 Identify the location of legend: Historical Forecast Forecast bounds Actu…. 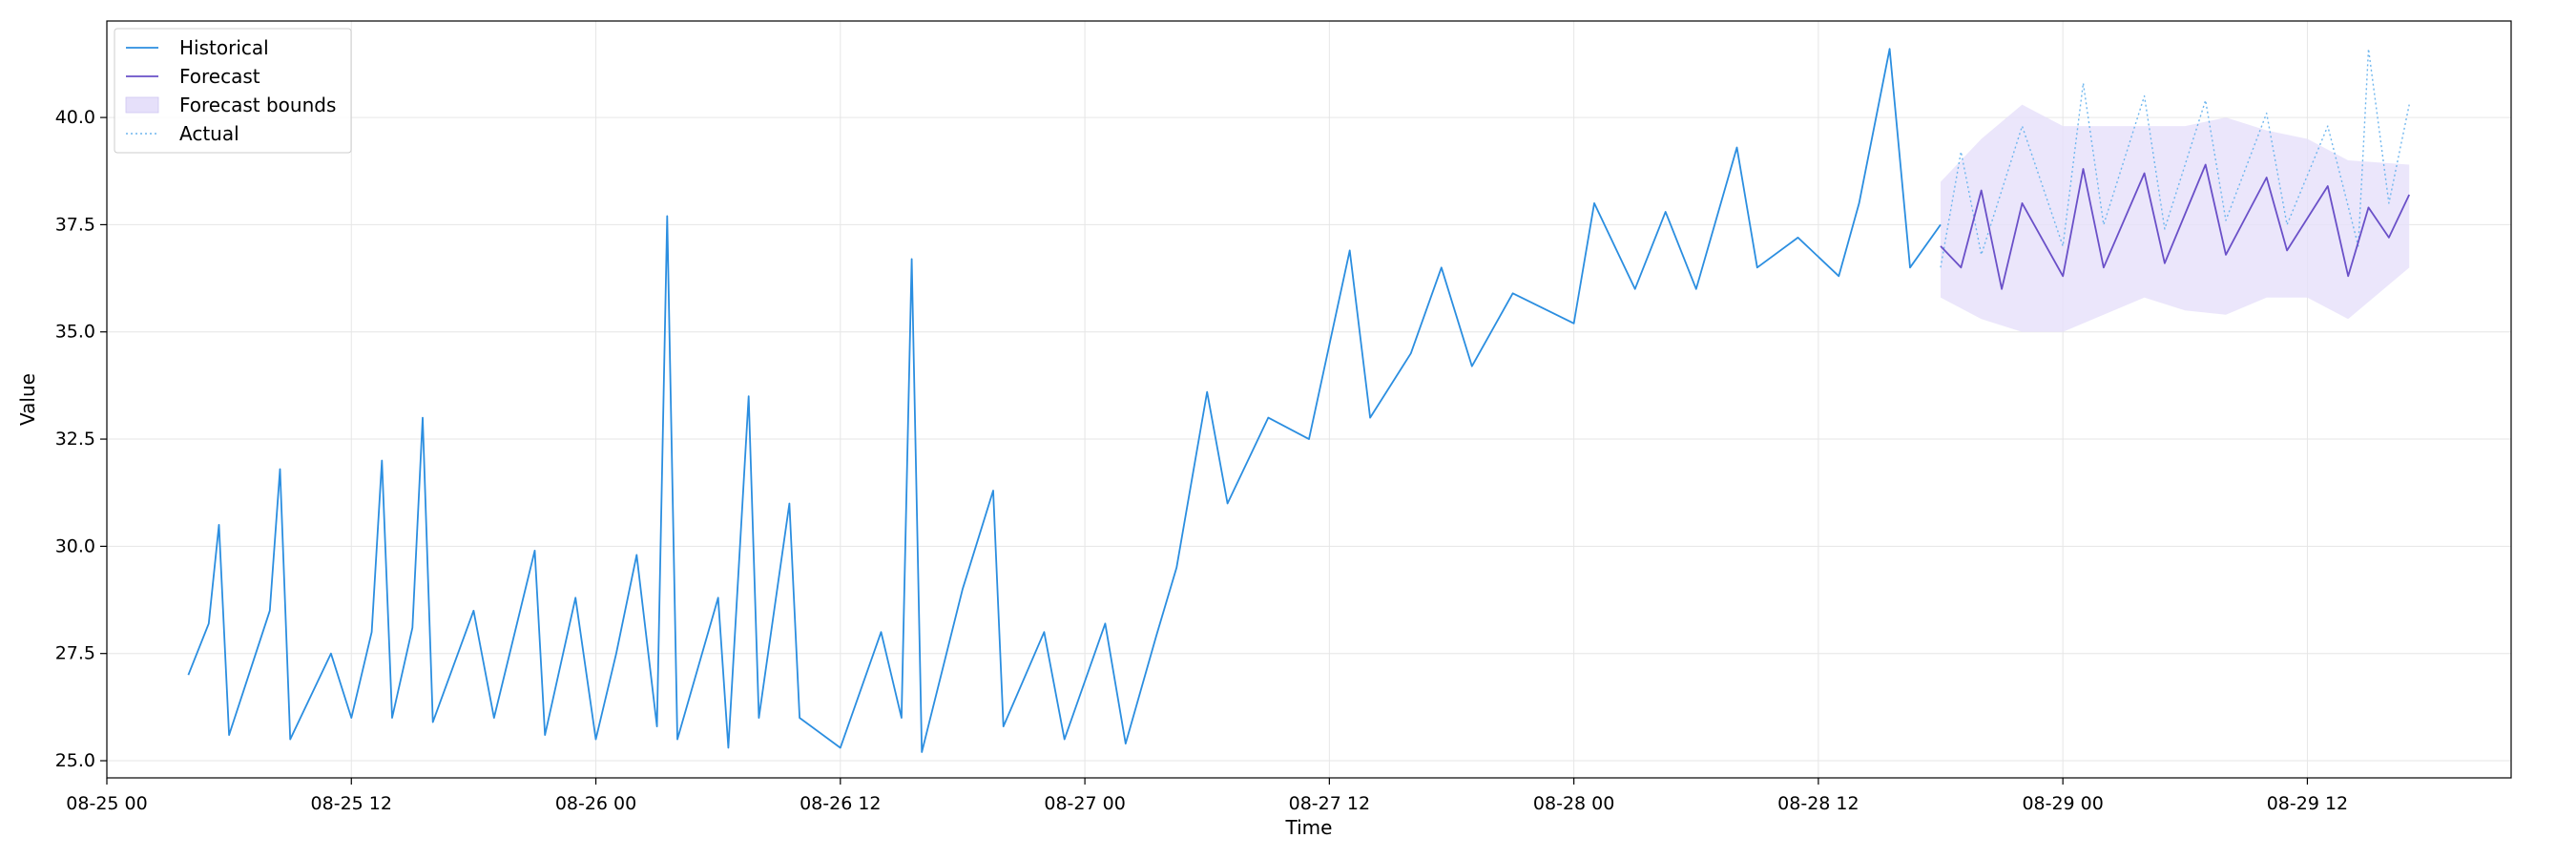
(233, 91).